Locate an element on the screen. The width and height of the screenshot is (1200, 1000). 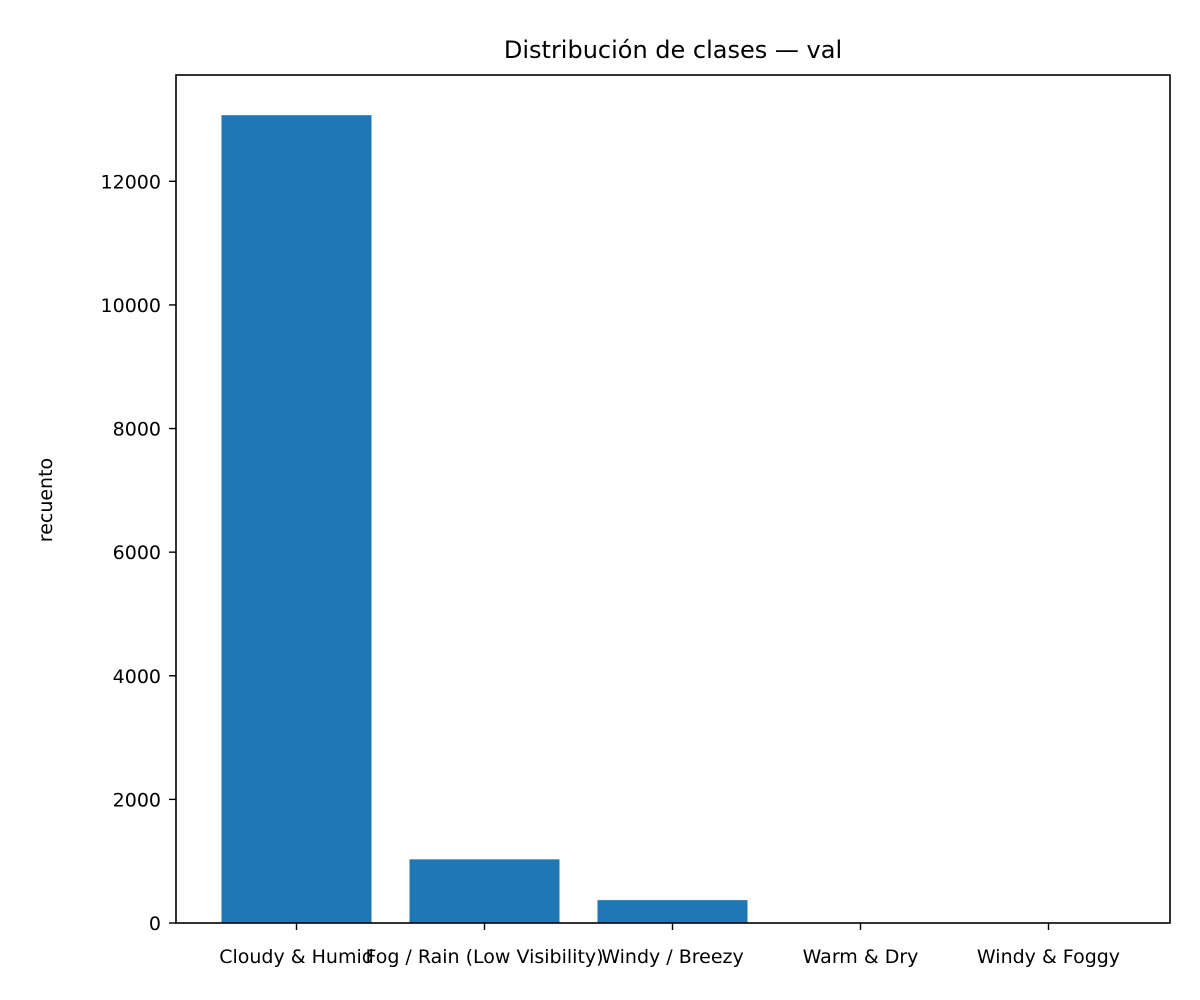
y-tick-label-3: 6000 is located at coordinates (137, 553).